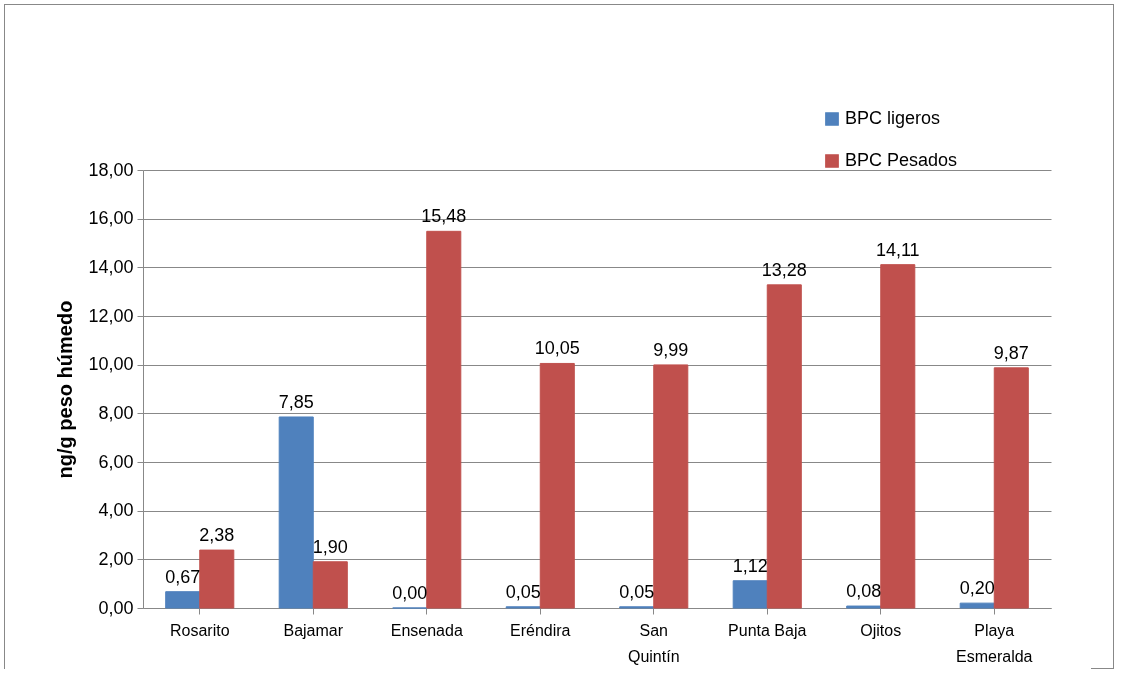  Describe the element at coordinates (111, 169) in the screenshot. I see `y-tick-label: 18,00` at that location.